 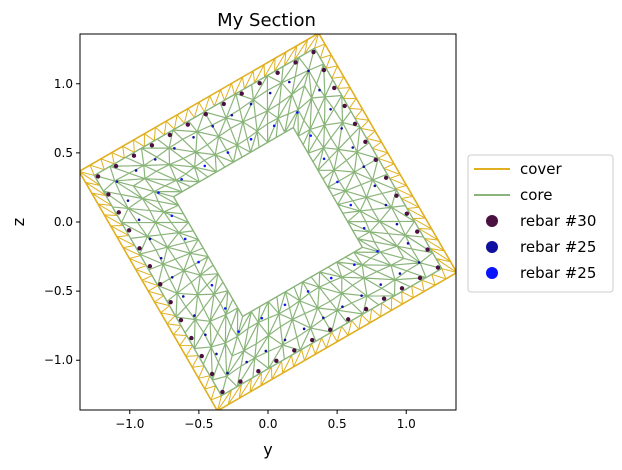 What do you see at coordinates (558, 221) in the screenshot?
I see `legend-label: rebar #30` at bounding box center [558, 221].